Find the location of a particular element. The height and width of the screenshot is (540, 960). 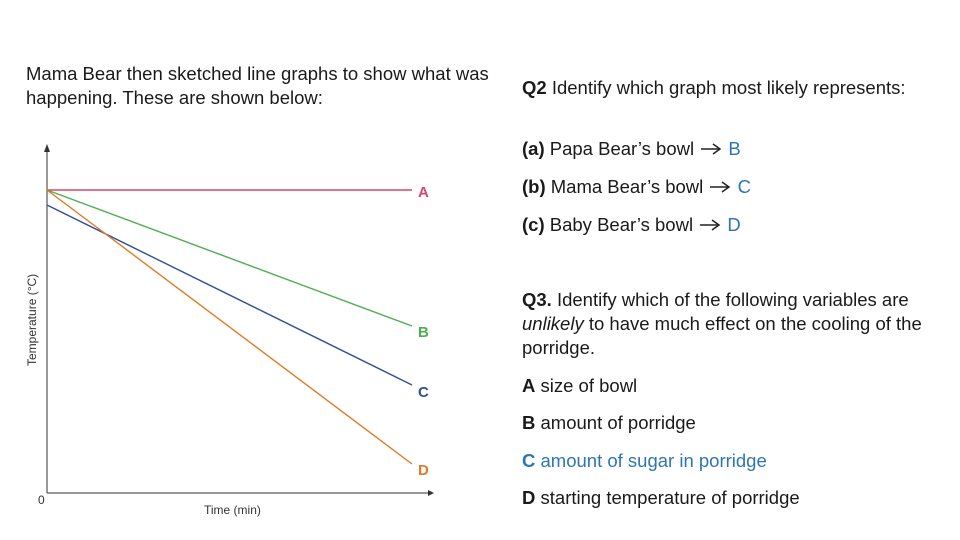

q3-number: Q3. is located at coordinates (537, 299).